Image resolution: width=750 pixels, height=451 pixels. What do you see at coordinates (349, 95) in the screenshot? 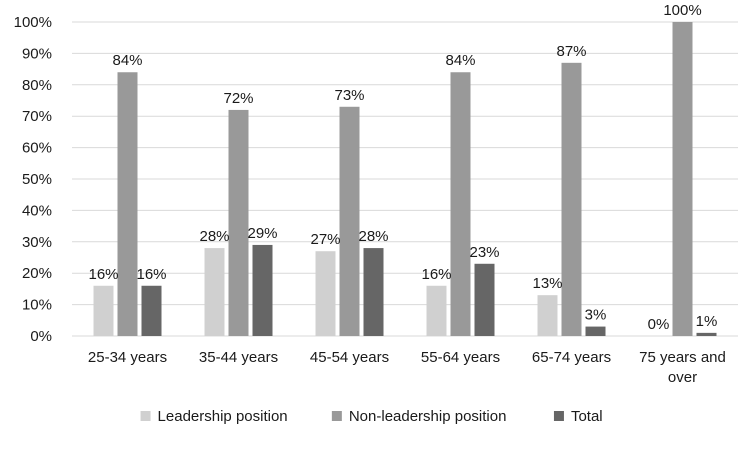
I see `data-label: 73%` at bounding box center [349, 95].